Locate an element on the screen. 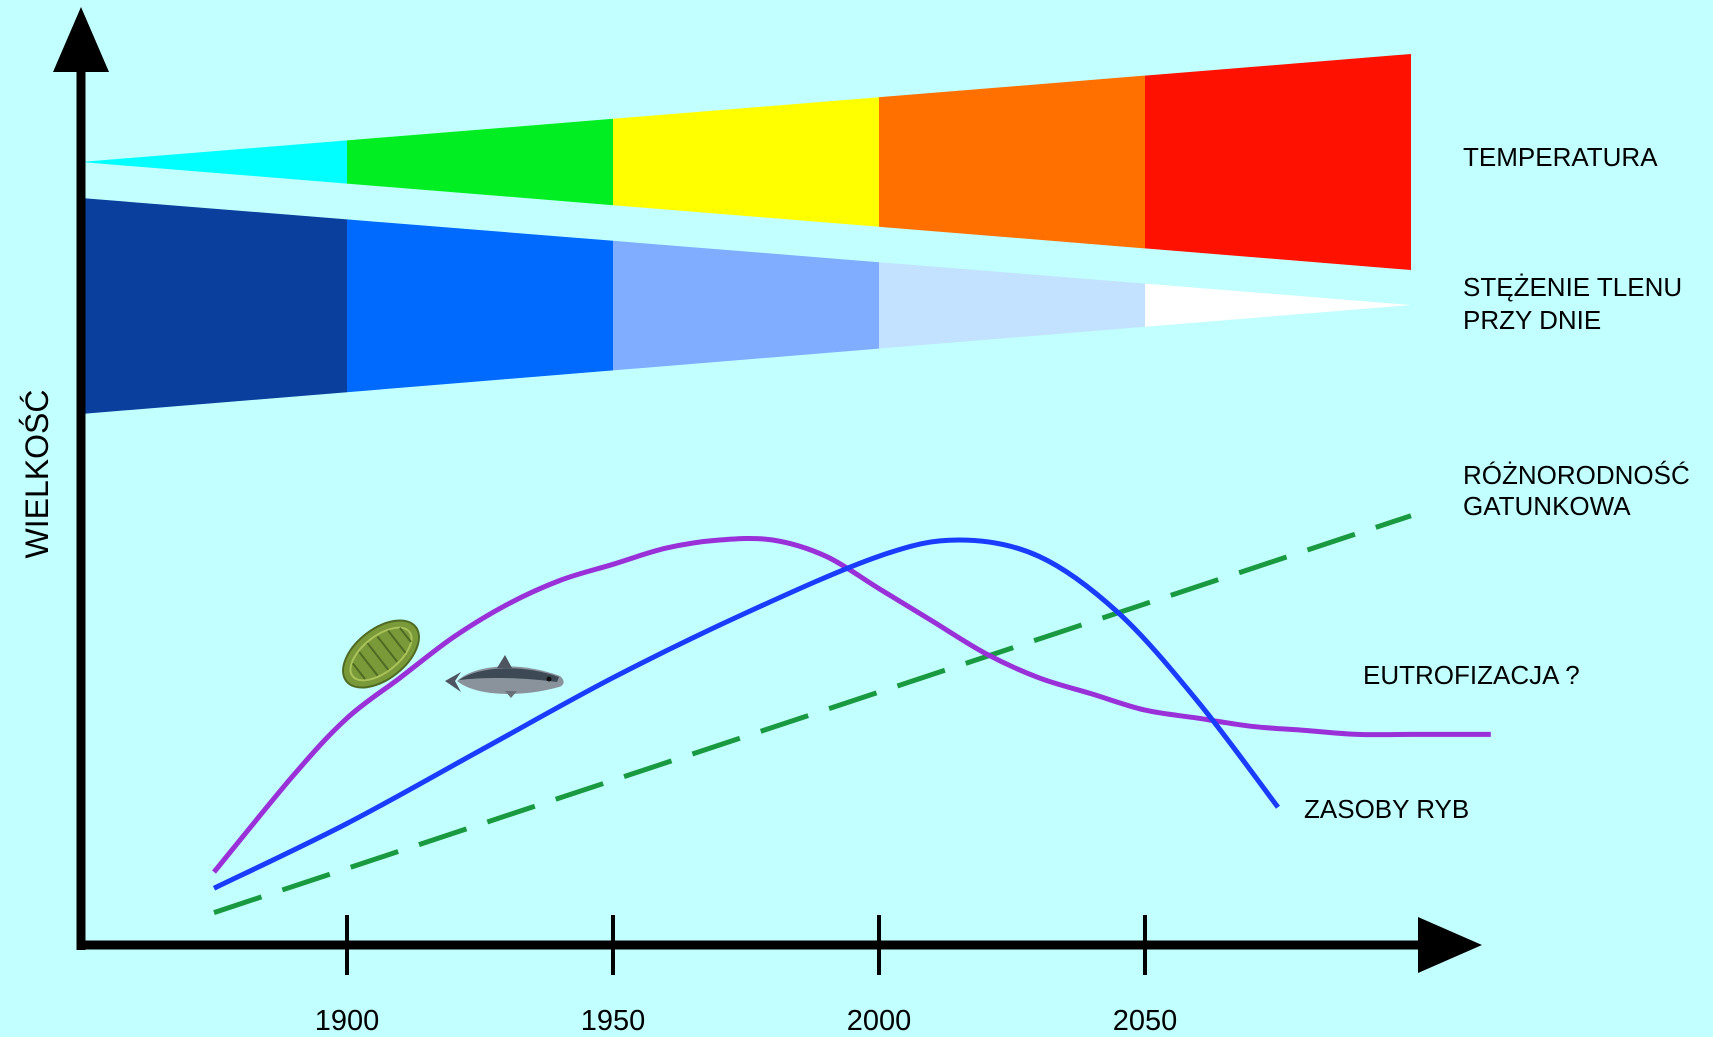  band-label: TEMPERATURA is located at coordinates (1560, 157).